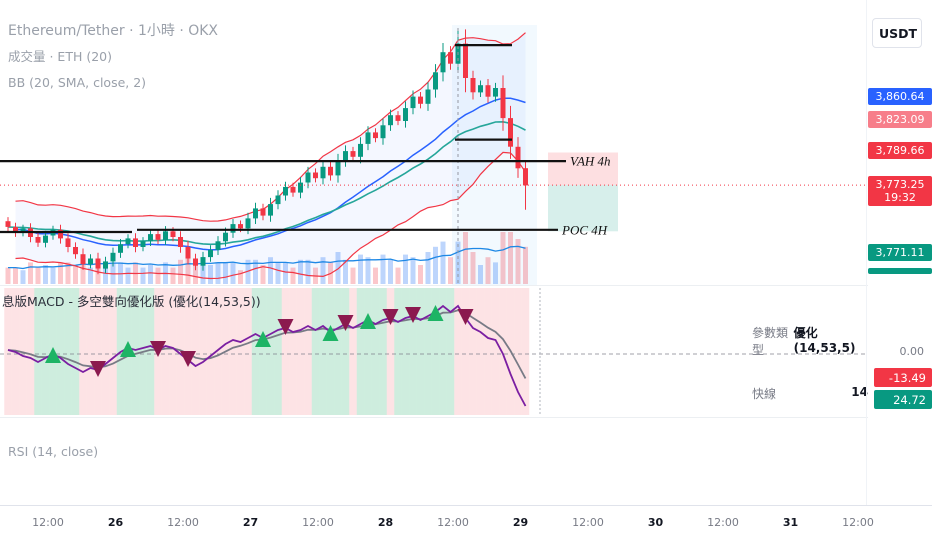 This screenshot has height=550, width=932. What do you see at coordinates (655, 522) in the screenshot?
I see `time-axis-label: 30` at bounding box center [655, 522].